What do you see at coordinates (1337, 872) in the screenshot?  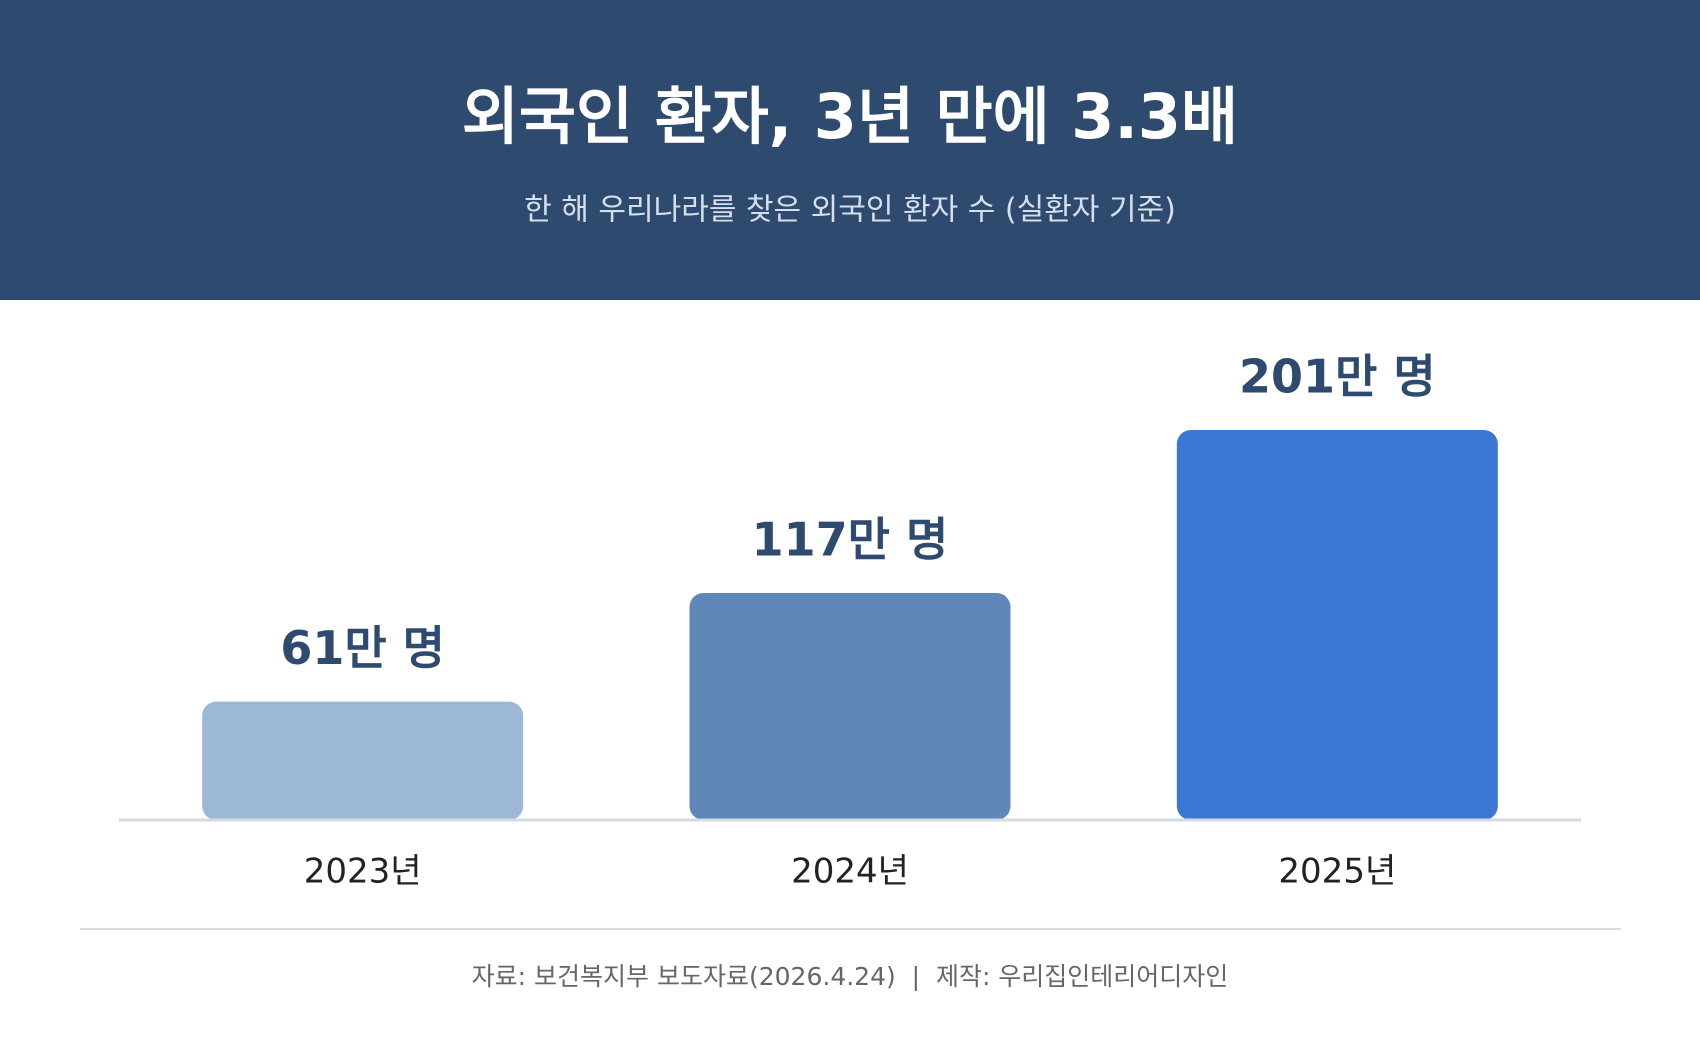 I see `x-tick-label: 2025년` at bounding box center [1337, 872].